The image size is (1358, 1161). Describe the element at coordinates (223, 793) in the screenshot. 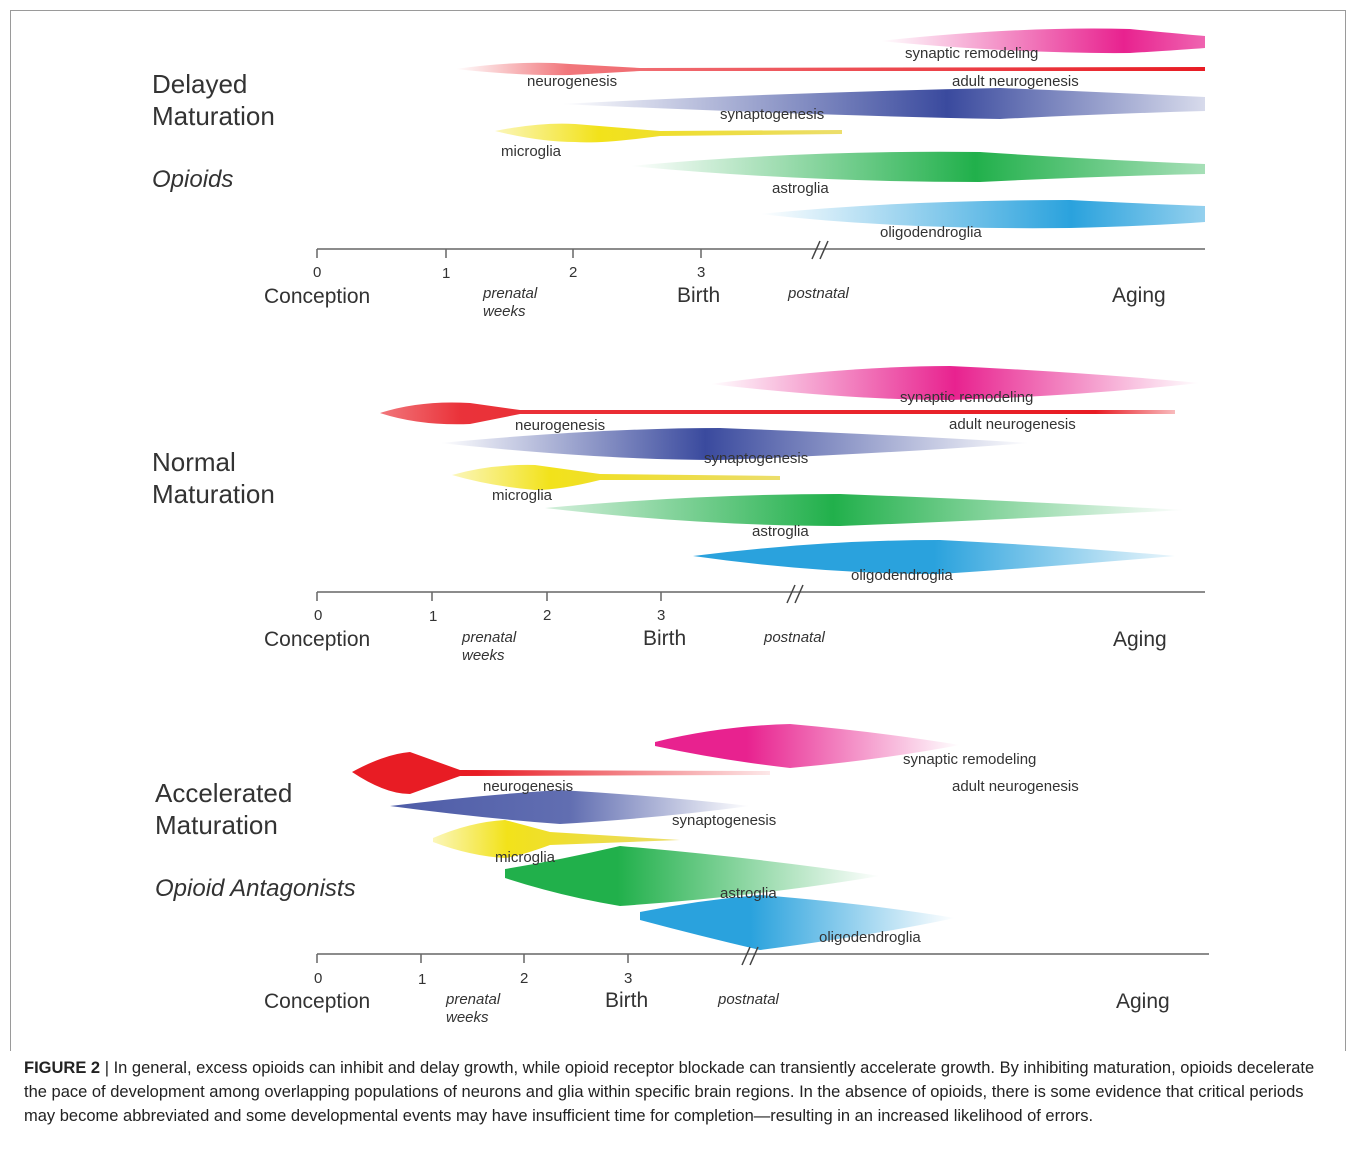

I see `panel-title-line1: Accelerated` at that location.